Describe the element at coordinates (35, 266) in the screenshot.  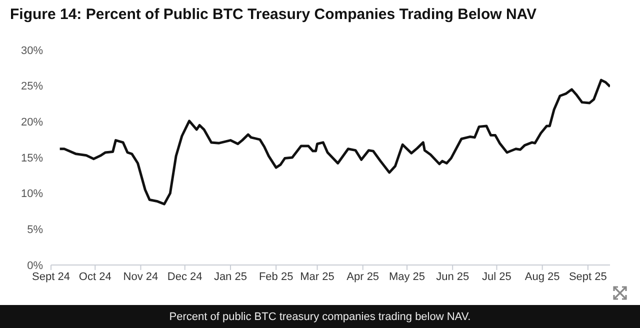
I see `y-tick-label: 0%` at that location.